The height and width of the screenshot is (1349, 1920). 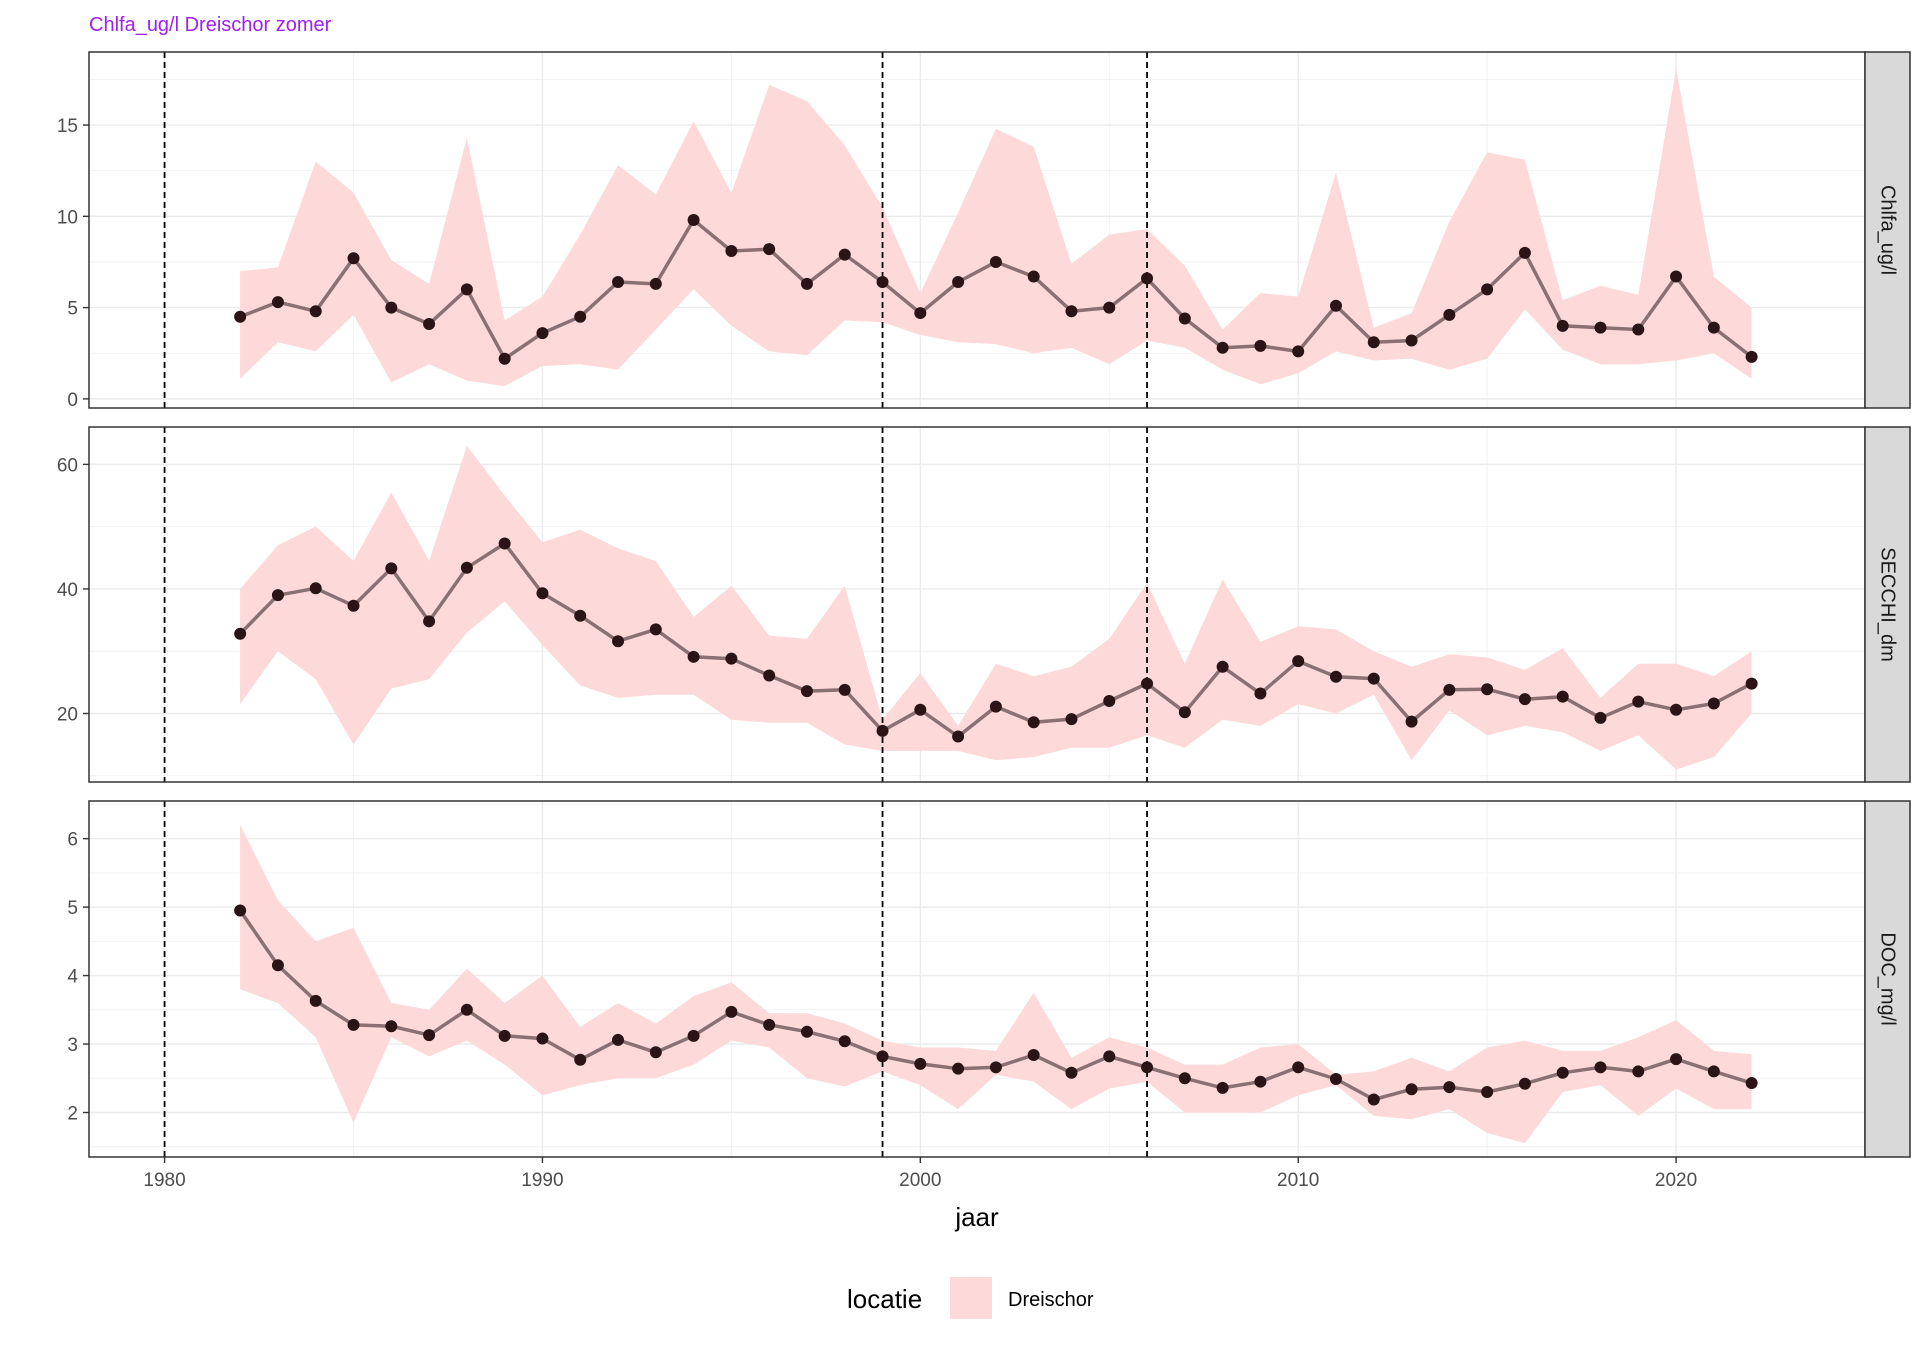 I want to click on y-tick-label: 2, so click(x=72, y=1114).